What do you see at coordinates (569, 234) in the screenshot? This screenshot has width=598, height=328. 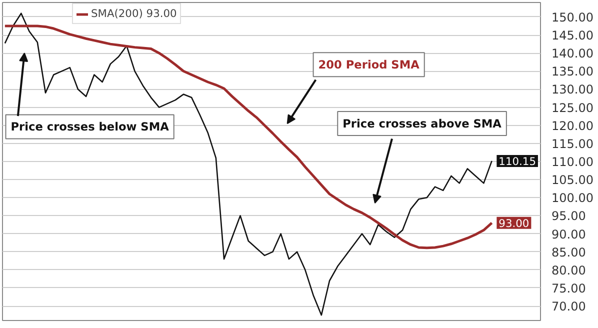 I see `y-tick-label: 90.00` at bounding box center [569, 234].